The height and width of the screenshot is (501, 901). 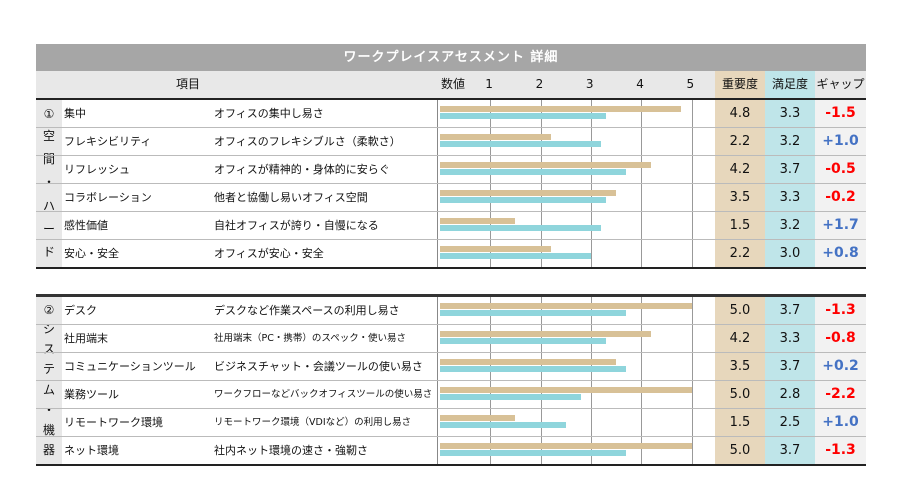 What do you see at coordinates (97, 169) in the screenshot?
I see `item-name: リフレッシュ` at bounding box center [97, 169].